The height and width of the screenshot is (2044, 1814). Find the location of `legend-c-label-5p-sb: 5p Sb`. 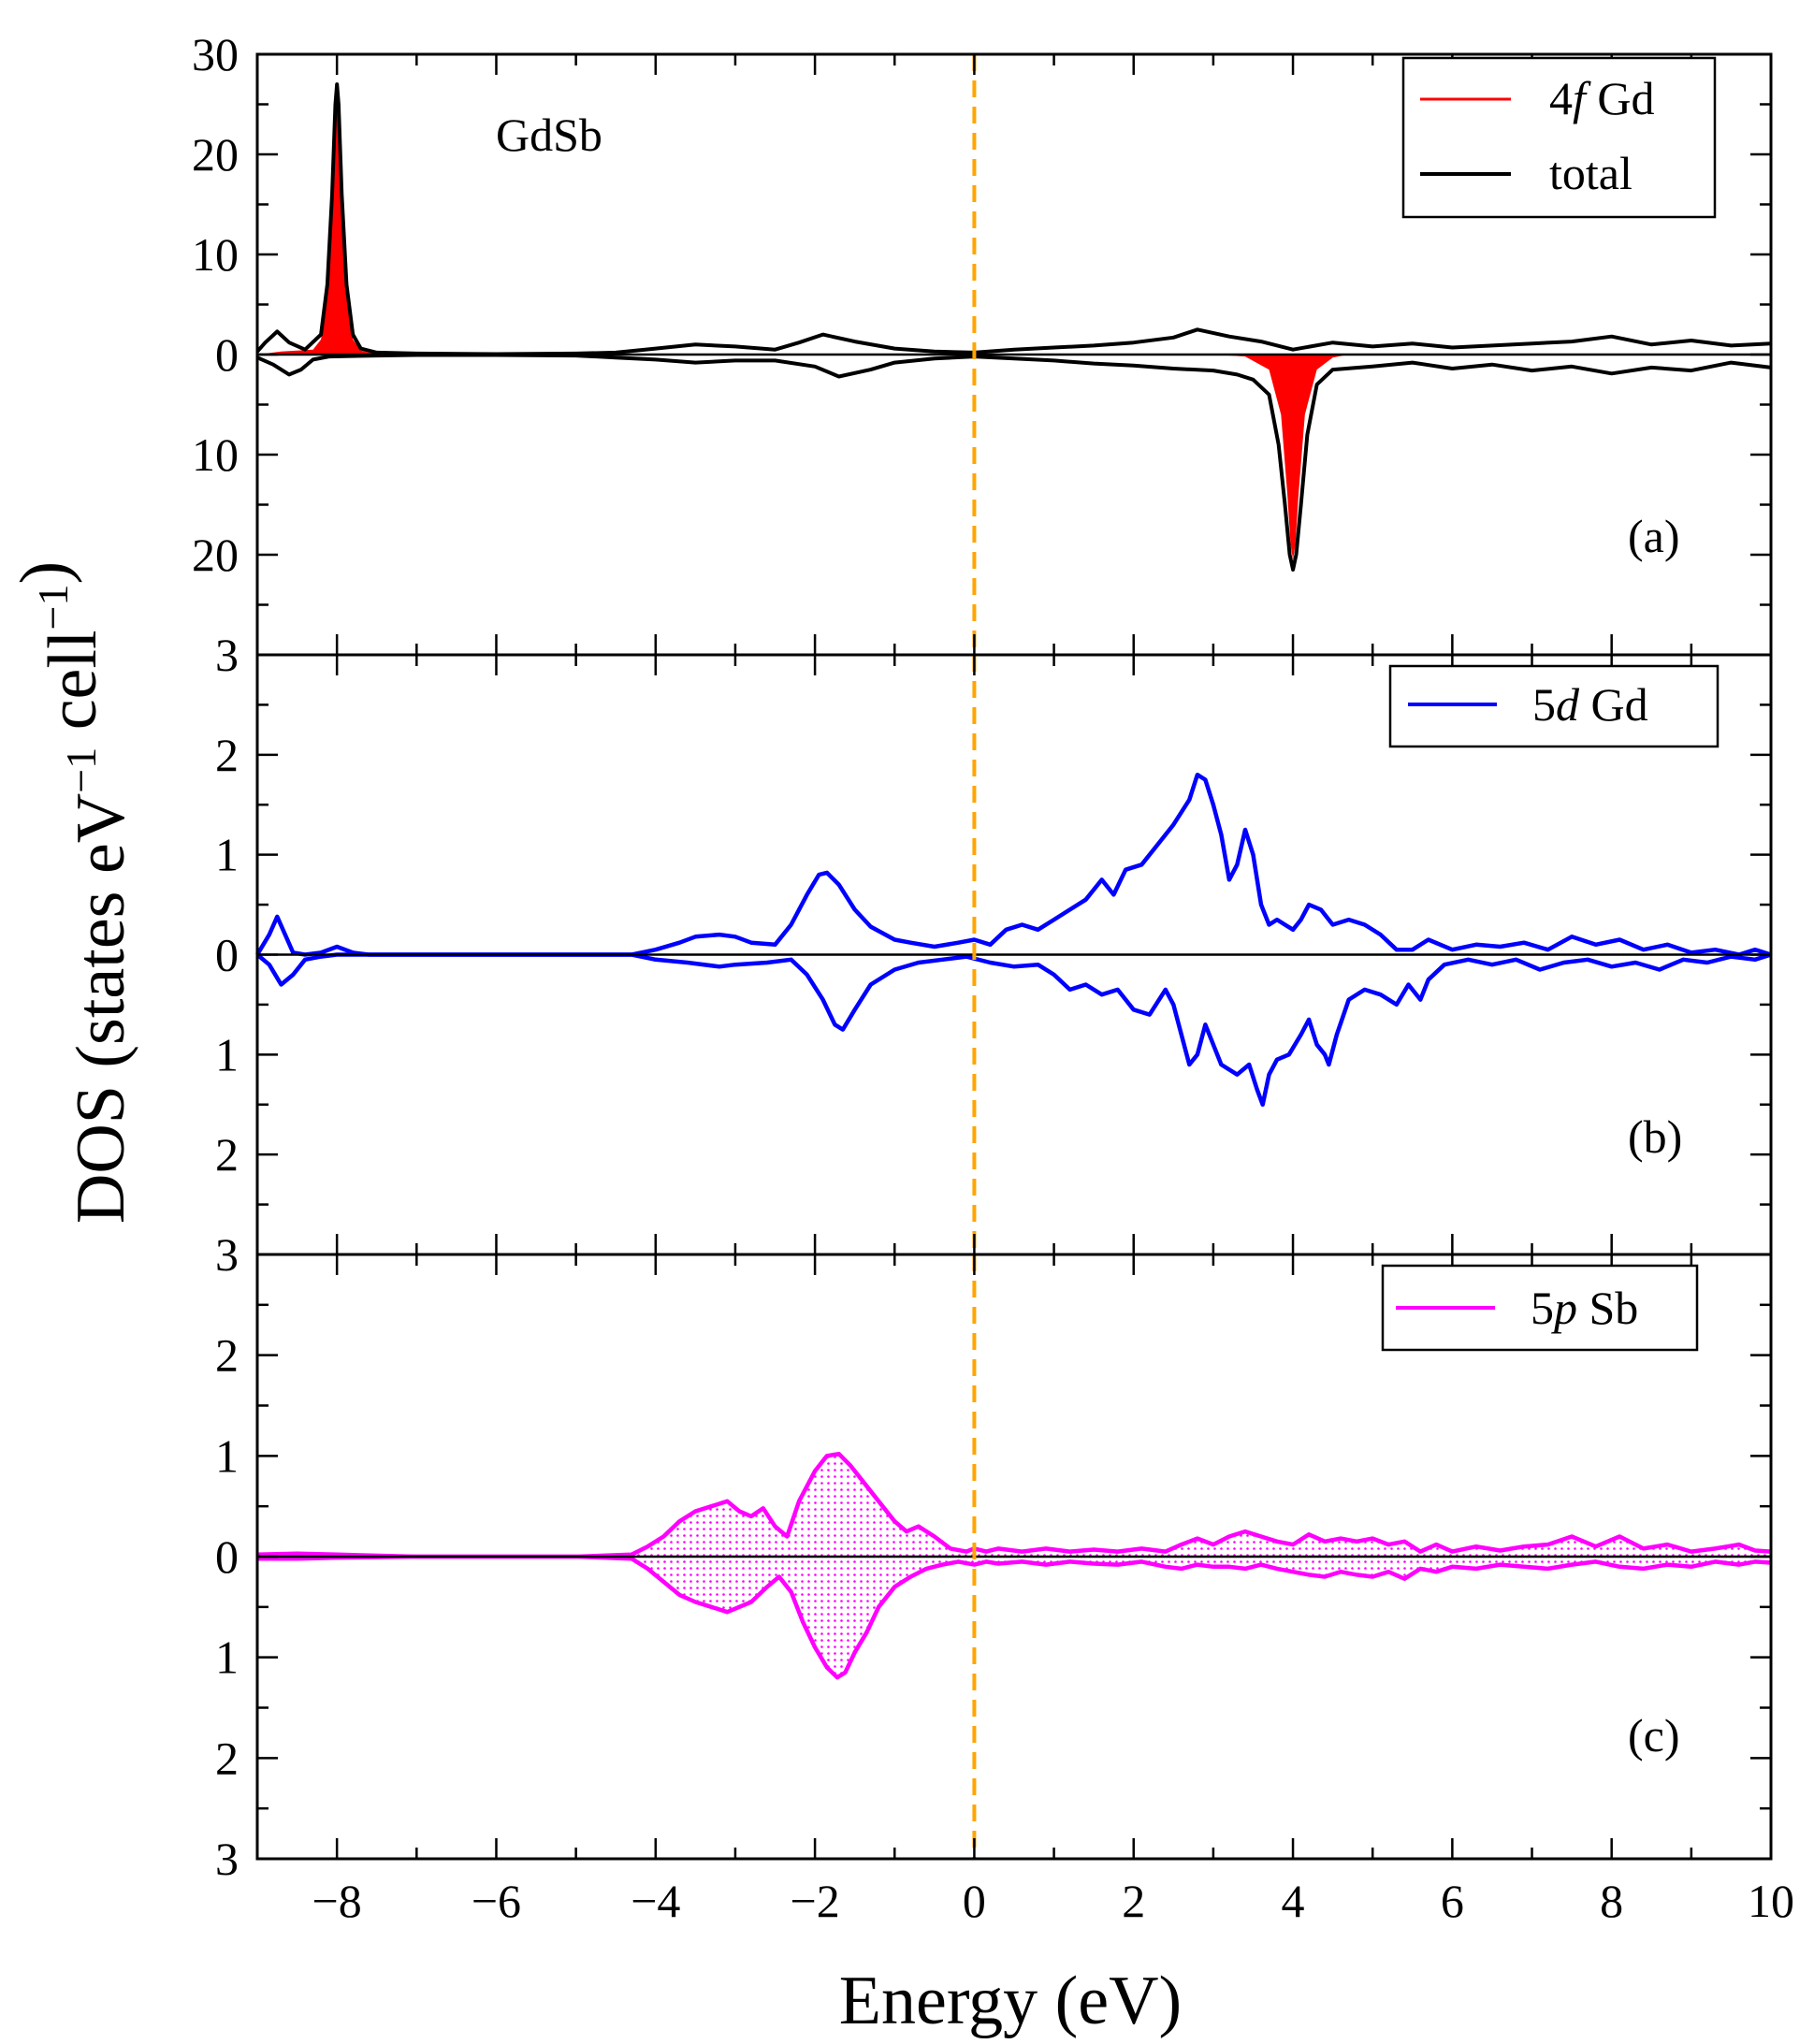

legend-c-label-5p-sb: 5p Sb is located at coordinates (1584, 1308).